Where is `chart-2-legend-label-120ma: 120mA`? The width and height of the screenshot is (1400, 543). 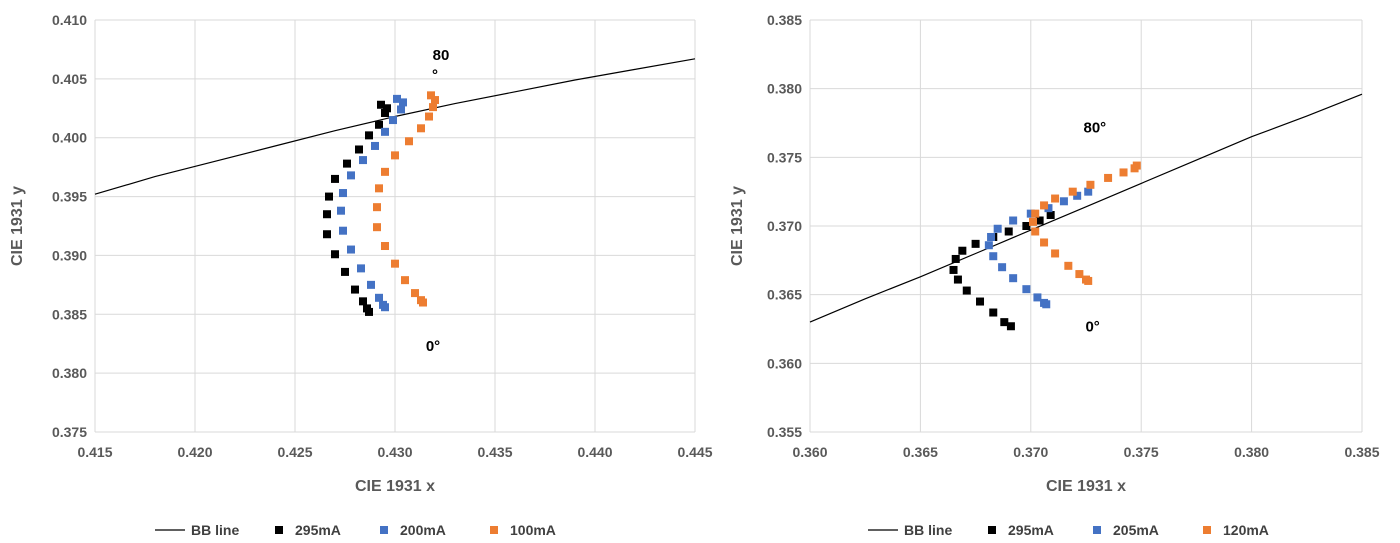
chart-2-legend-label-120ma: 120mA is located at coordinates (1246, 530).